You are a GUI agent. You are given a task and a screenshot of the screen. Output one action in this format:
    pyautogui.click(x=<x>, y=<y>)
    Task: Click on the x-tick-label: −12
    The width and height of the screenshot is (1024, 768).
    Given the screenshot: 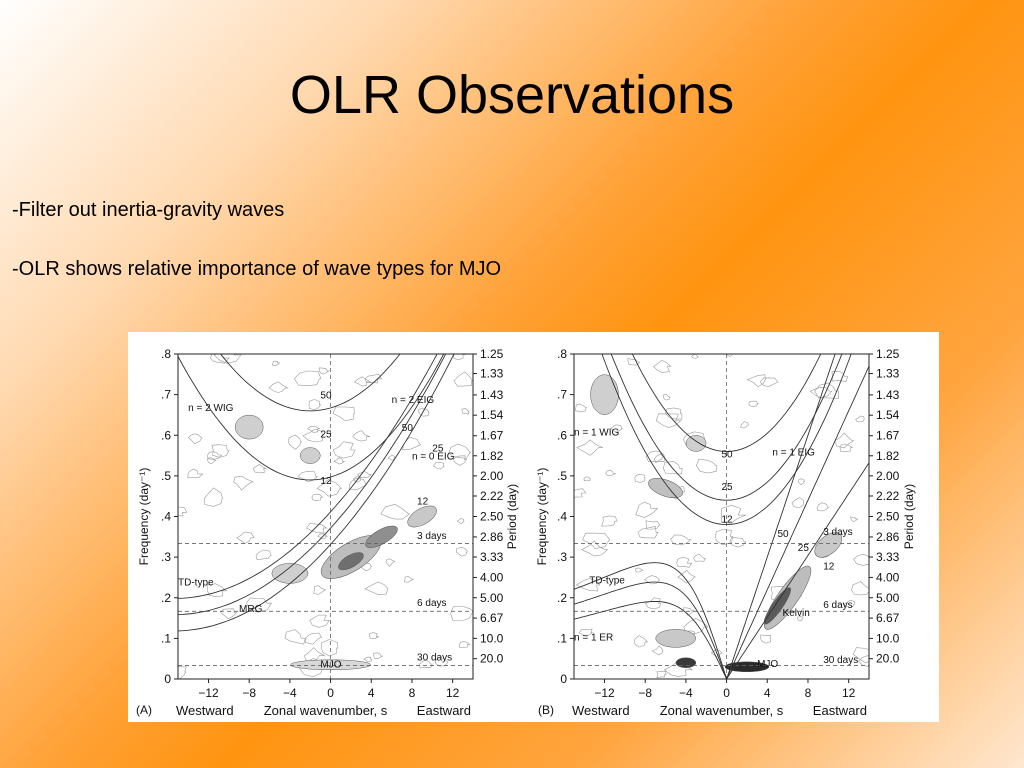 What is the action you would take?
    pyautogui.click(x=208, y=693)
    